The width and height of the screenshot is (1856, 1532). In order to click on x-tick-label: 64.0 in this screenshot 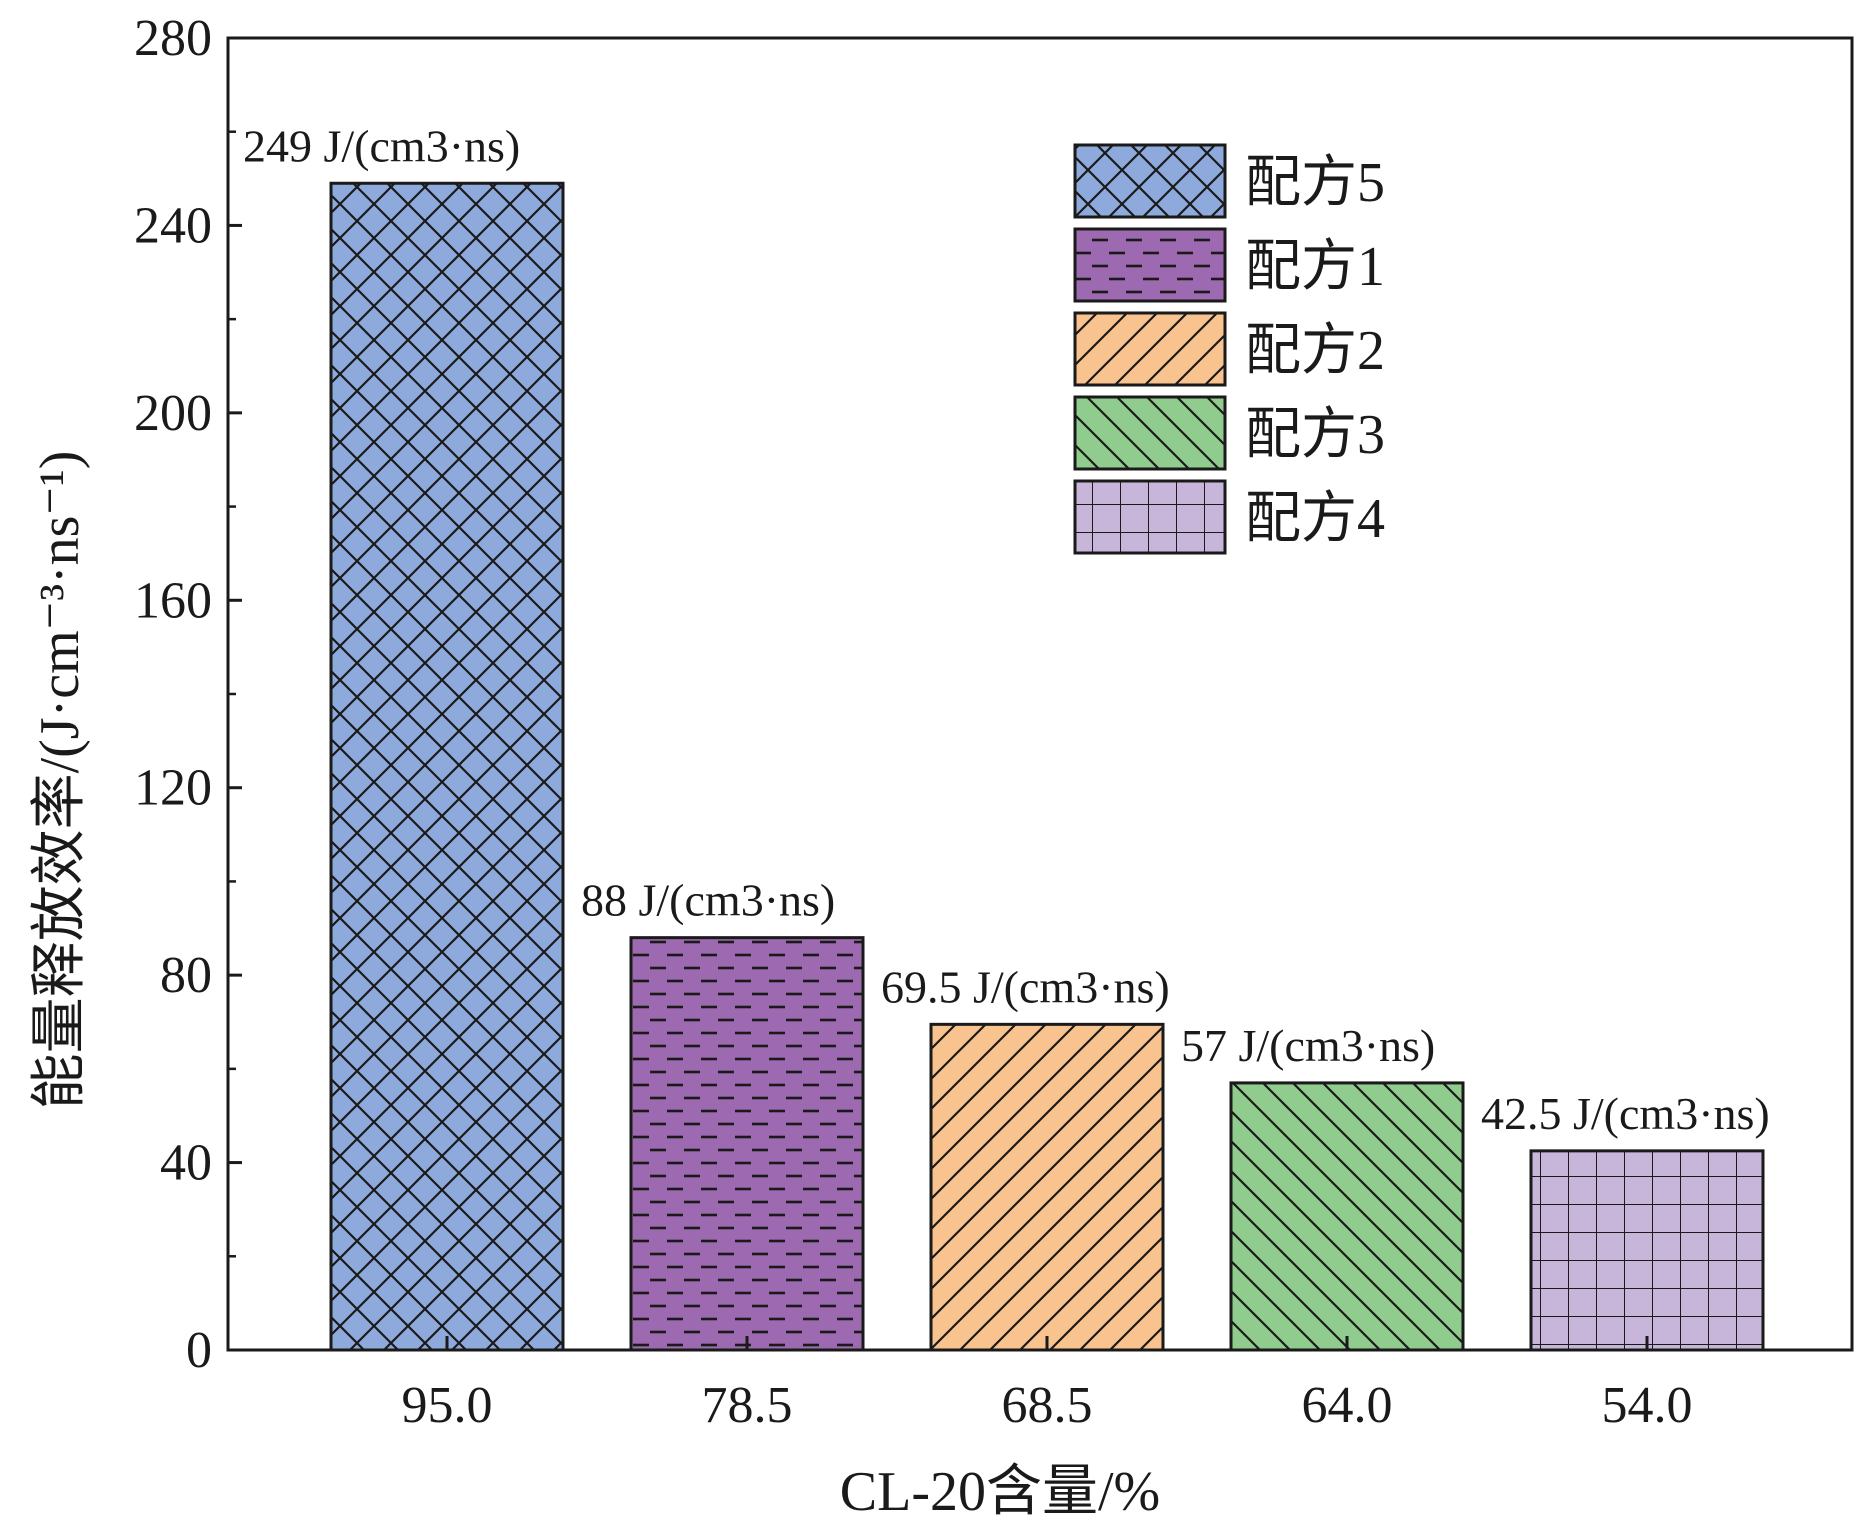, I will do `click(1347, 1405)`.